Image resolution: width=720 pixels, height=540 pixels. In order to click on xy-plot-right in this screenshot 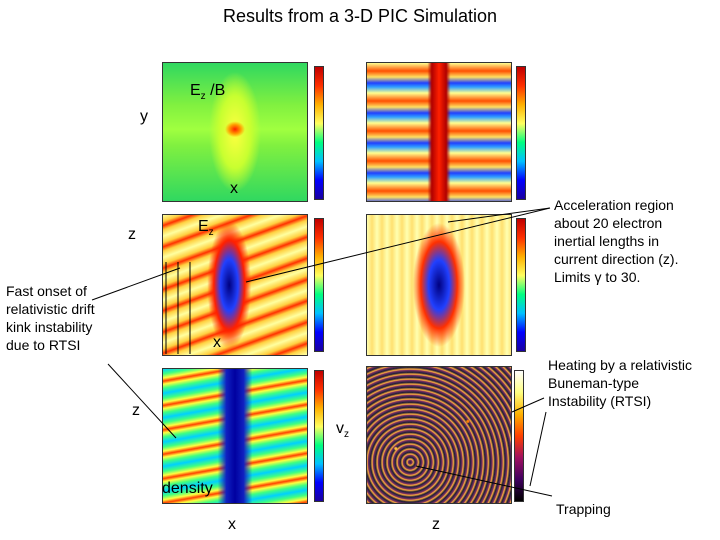, I will do `click(439, 132)`.